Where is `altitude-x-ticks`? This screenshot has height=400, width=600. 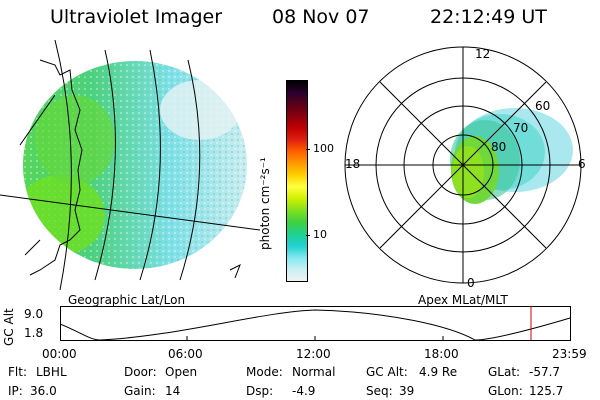 altitude-x-ticks is located at coordinates (315, 338).